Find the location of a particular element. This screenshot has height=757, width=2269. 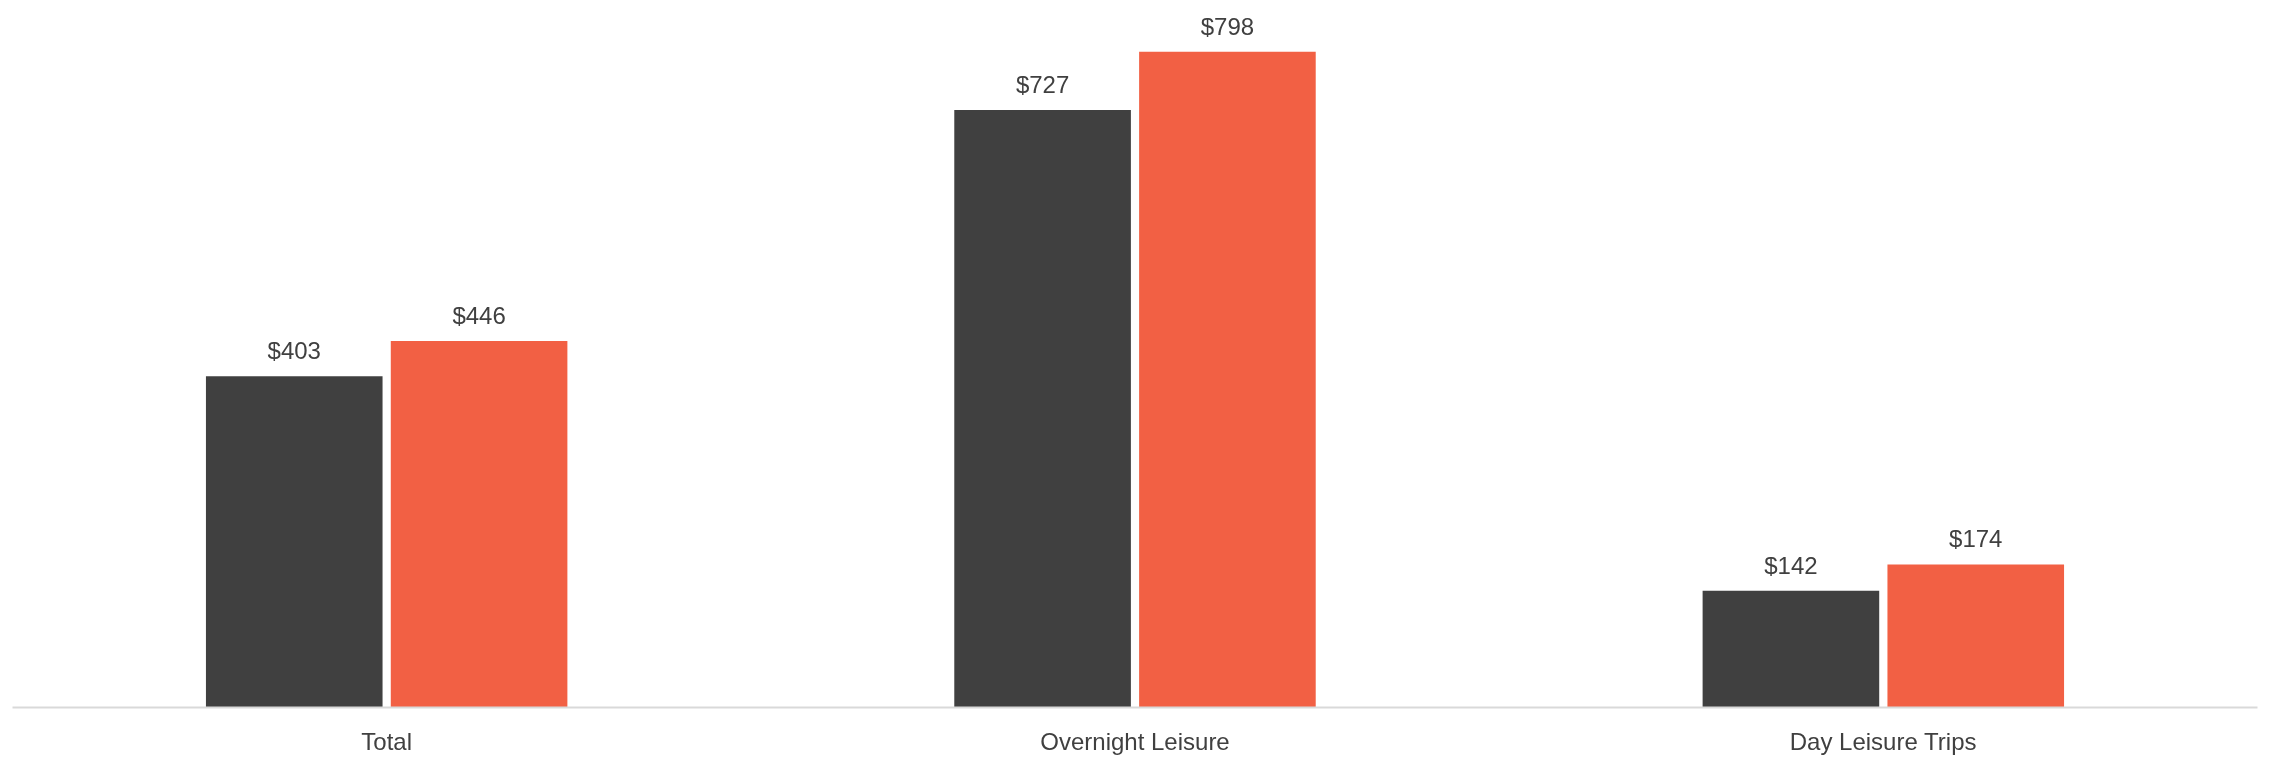

data-label: $142 is located at coordinates (1791, 565).